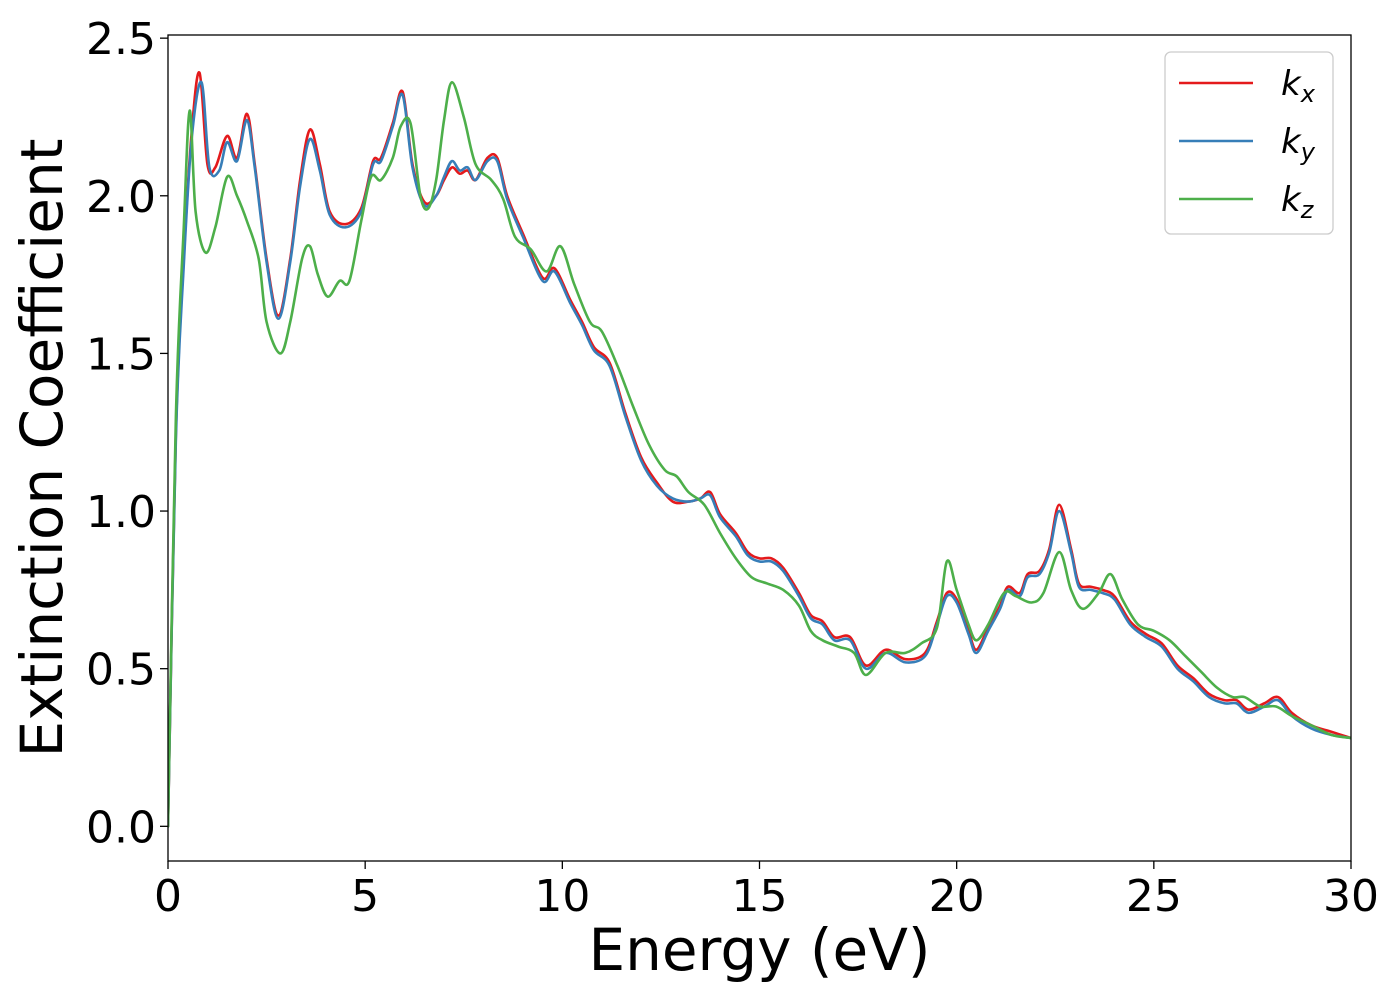 The width and height of the screenshot is (1400, 1000). I want to click on x-tick-label: 10, so click(562, 896).